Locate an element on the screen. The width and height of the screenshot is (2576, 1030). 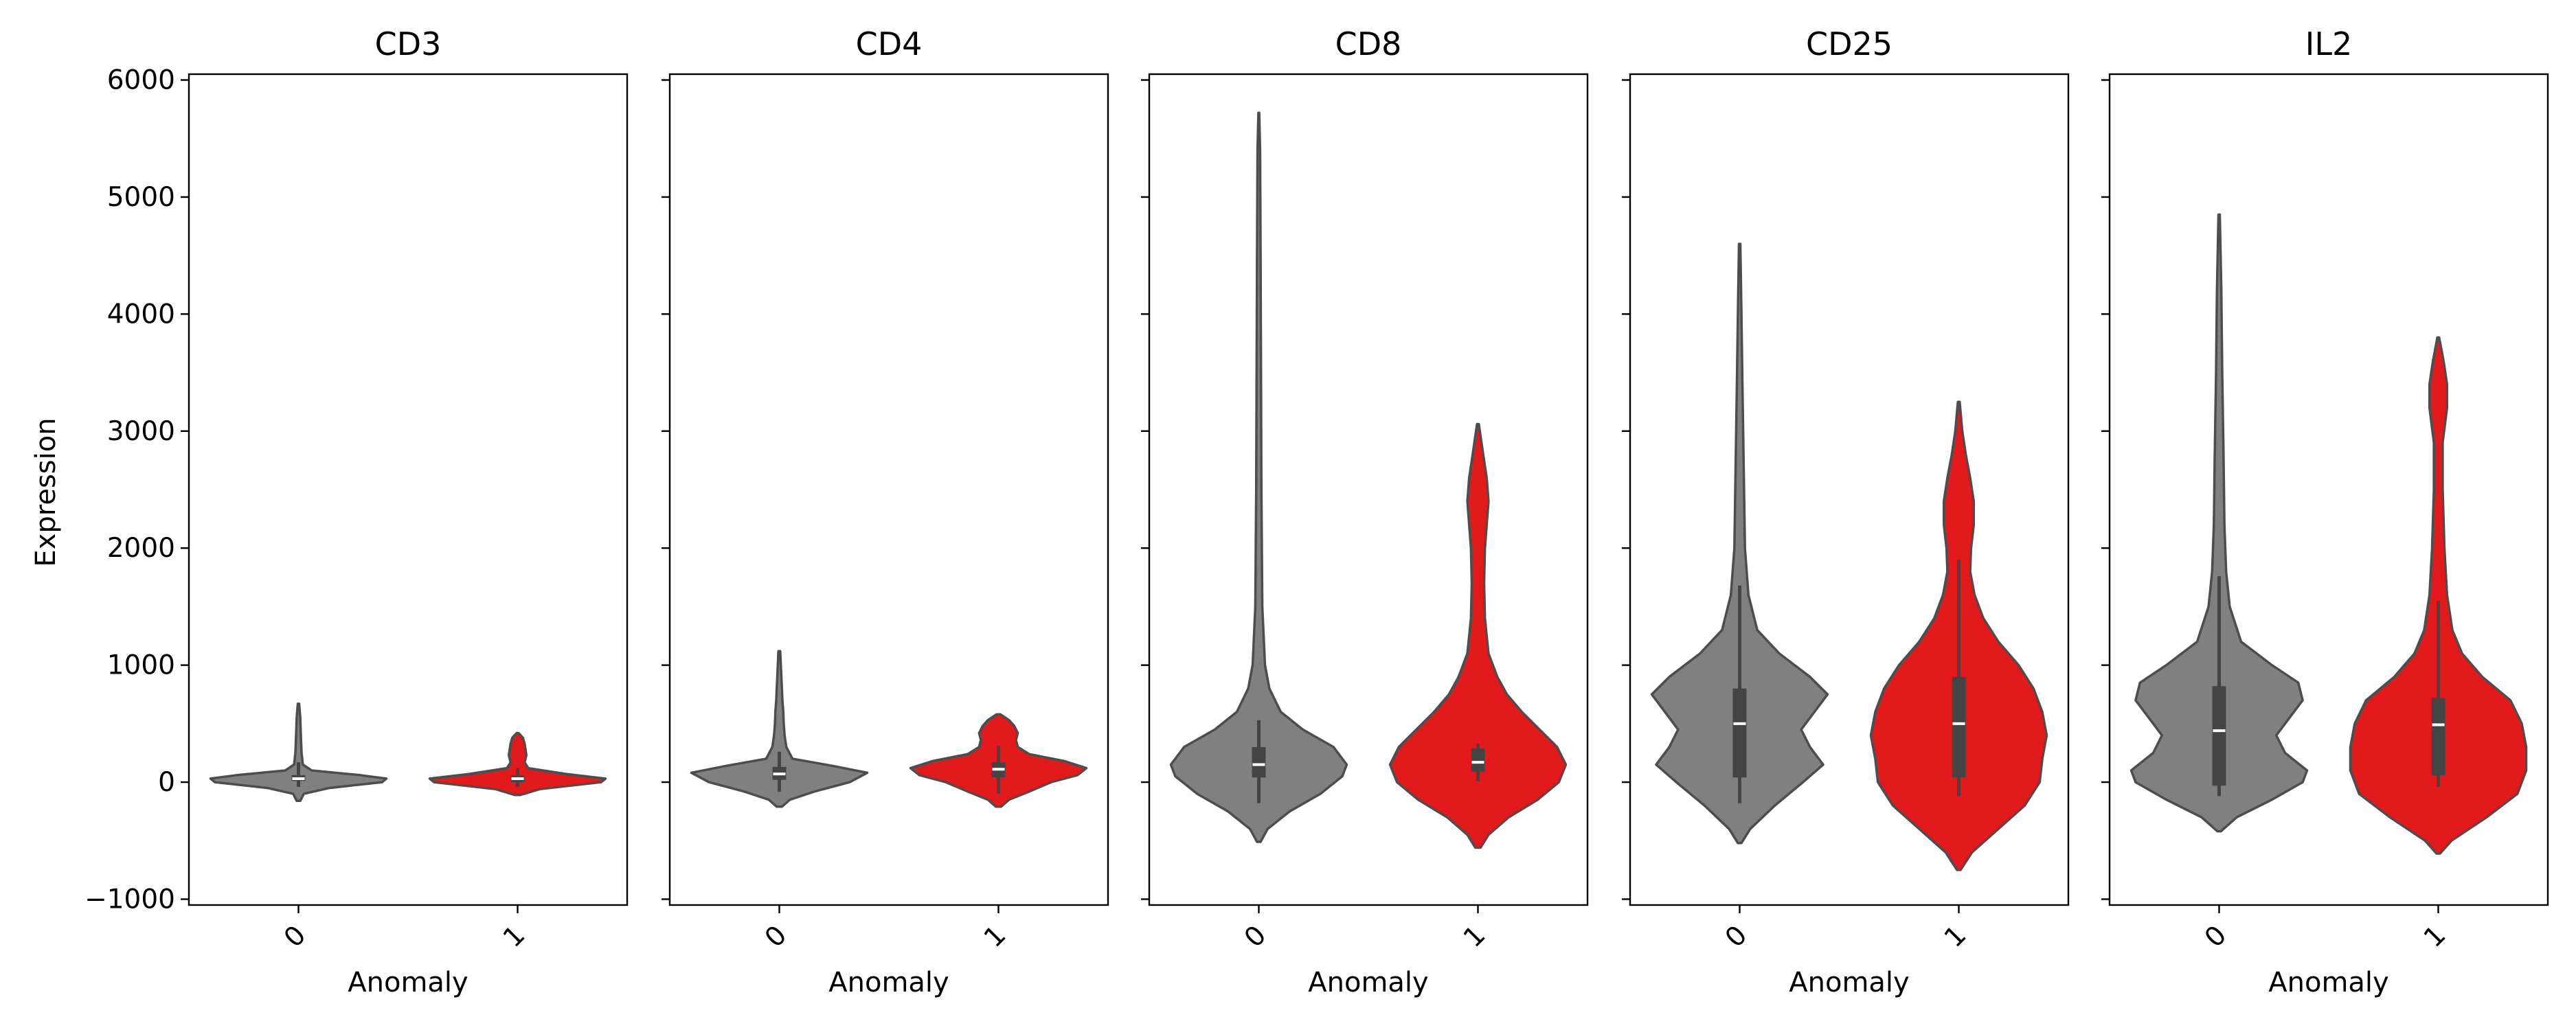
y-tick-label: −1000 is located at coordinates (129, 899).